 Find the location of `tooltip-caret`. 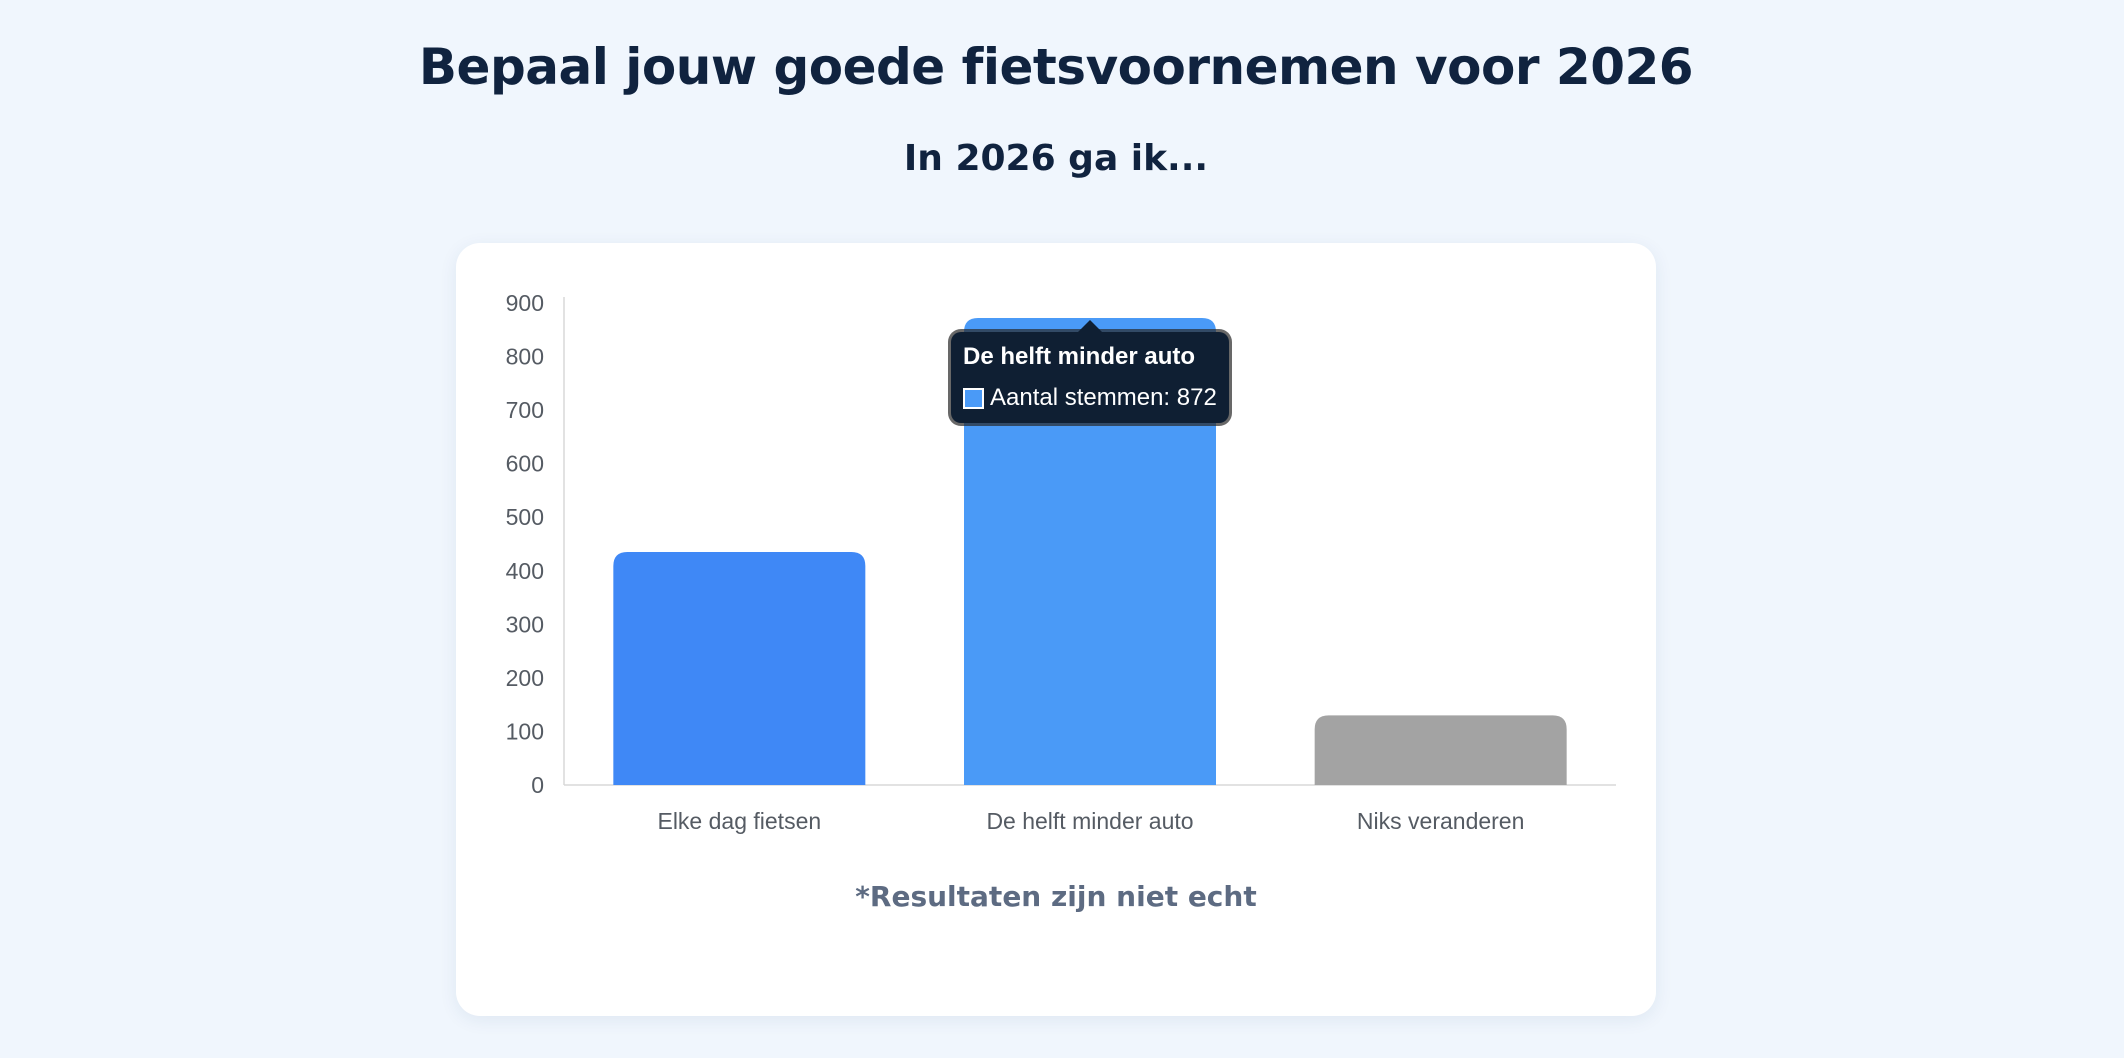

tooltip-caret is located at coordinates (1090, 326).